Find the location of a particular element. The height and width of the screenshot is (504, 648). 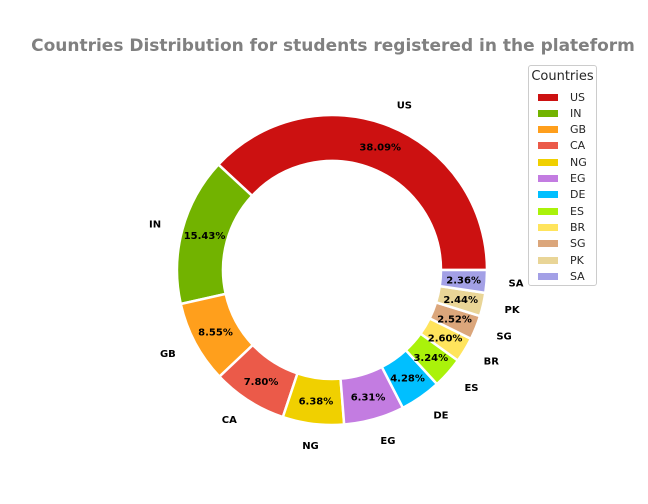

legend-label: DE is located at coordinates (578, 195).